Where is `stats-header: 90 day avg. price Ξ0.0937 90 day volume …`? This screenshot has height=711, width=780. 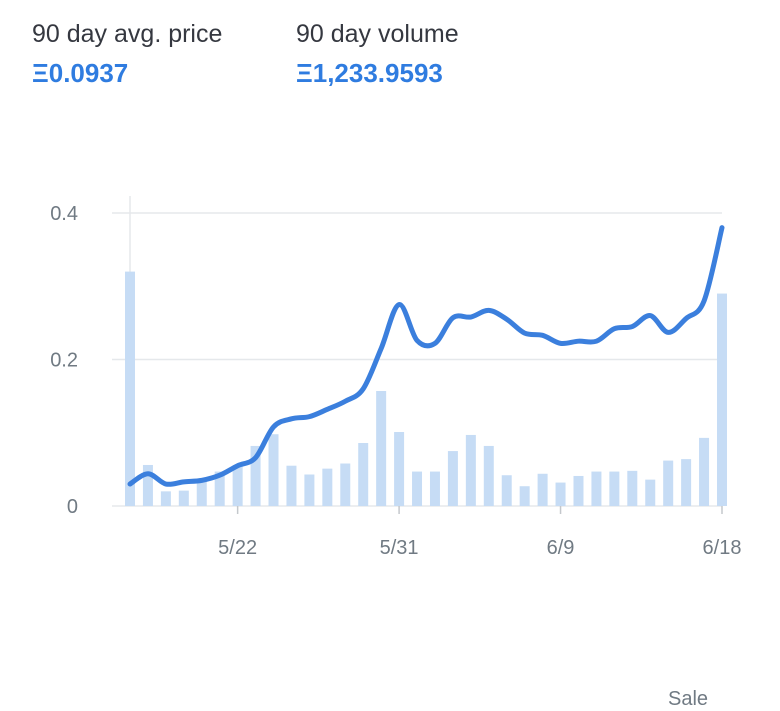
stats-header: 90 day avg. price Ξ0.0937 90 day volume … is located at coordinates (390, 50).